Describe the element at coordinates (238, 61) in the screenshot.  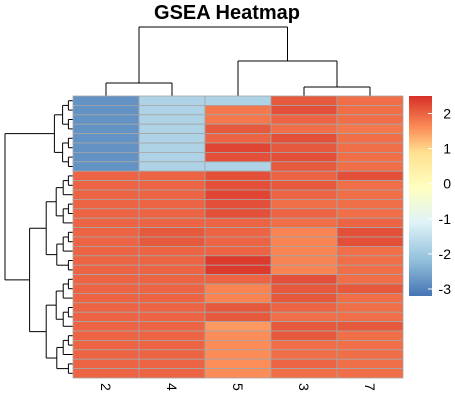
I see `column-dendrogram` at that location.